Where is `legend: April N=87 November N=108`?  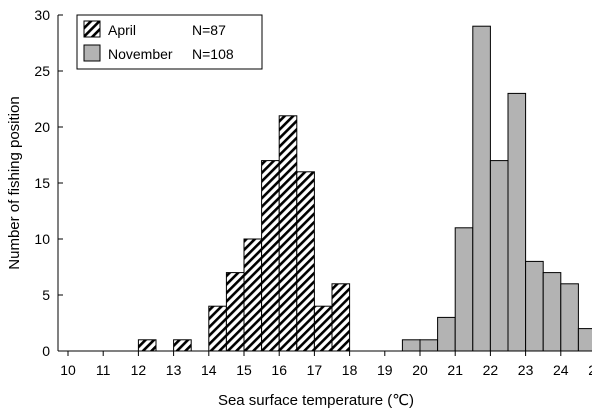 legend: April N=87 November N=108 is located at coordinates (169, 42).